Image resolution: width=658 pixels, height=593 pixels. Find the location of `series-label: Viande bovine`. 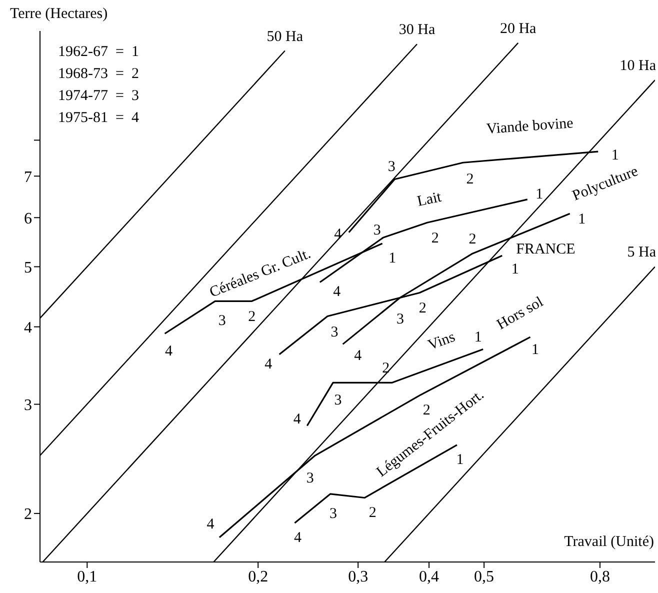

series-label: Viande bovine is located at coordinates (530, 126).